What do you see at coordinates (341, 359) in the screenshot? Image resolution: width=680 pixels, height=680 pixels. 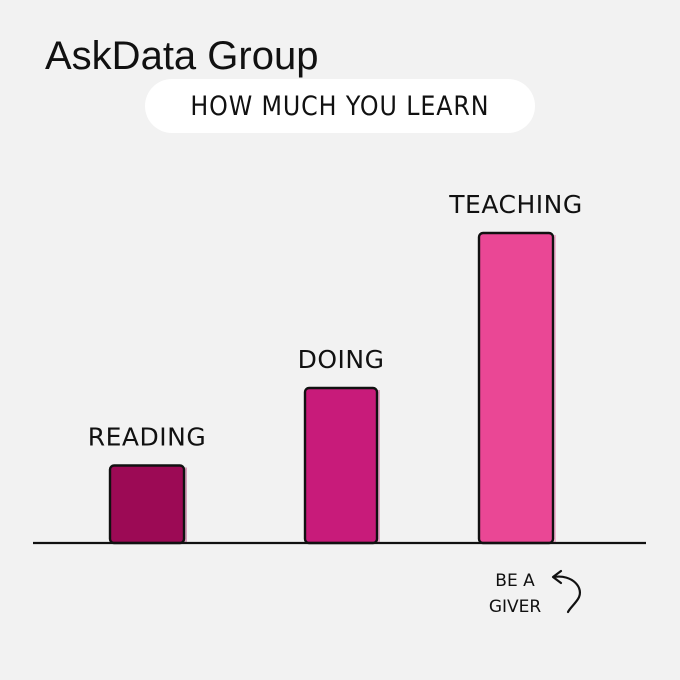 I see `category-label-doing: DOING` at bounding box center [341, 359].